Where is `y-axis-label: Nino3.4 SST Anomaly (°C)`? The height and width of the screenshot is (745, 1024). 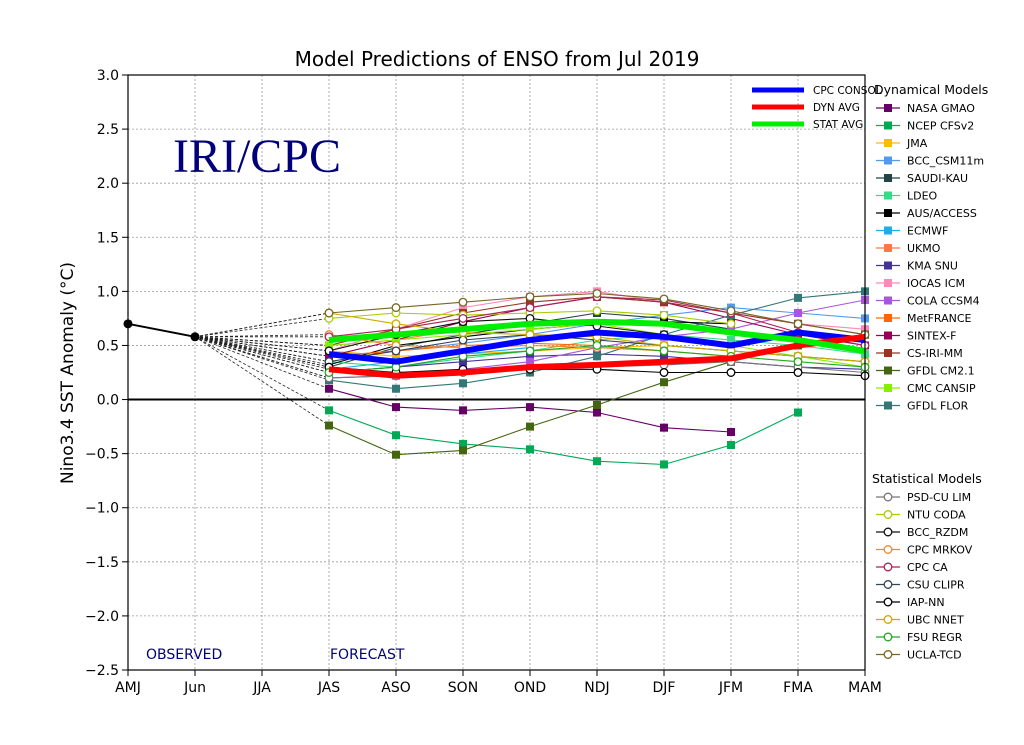
y-axis-label: Nino3.4 SST Anomaly (°C) is located at coordinates (68, 373).